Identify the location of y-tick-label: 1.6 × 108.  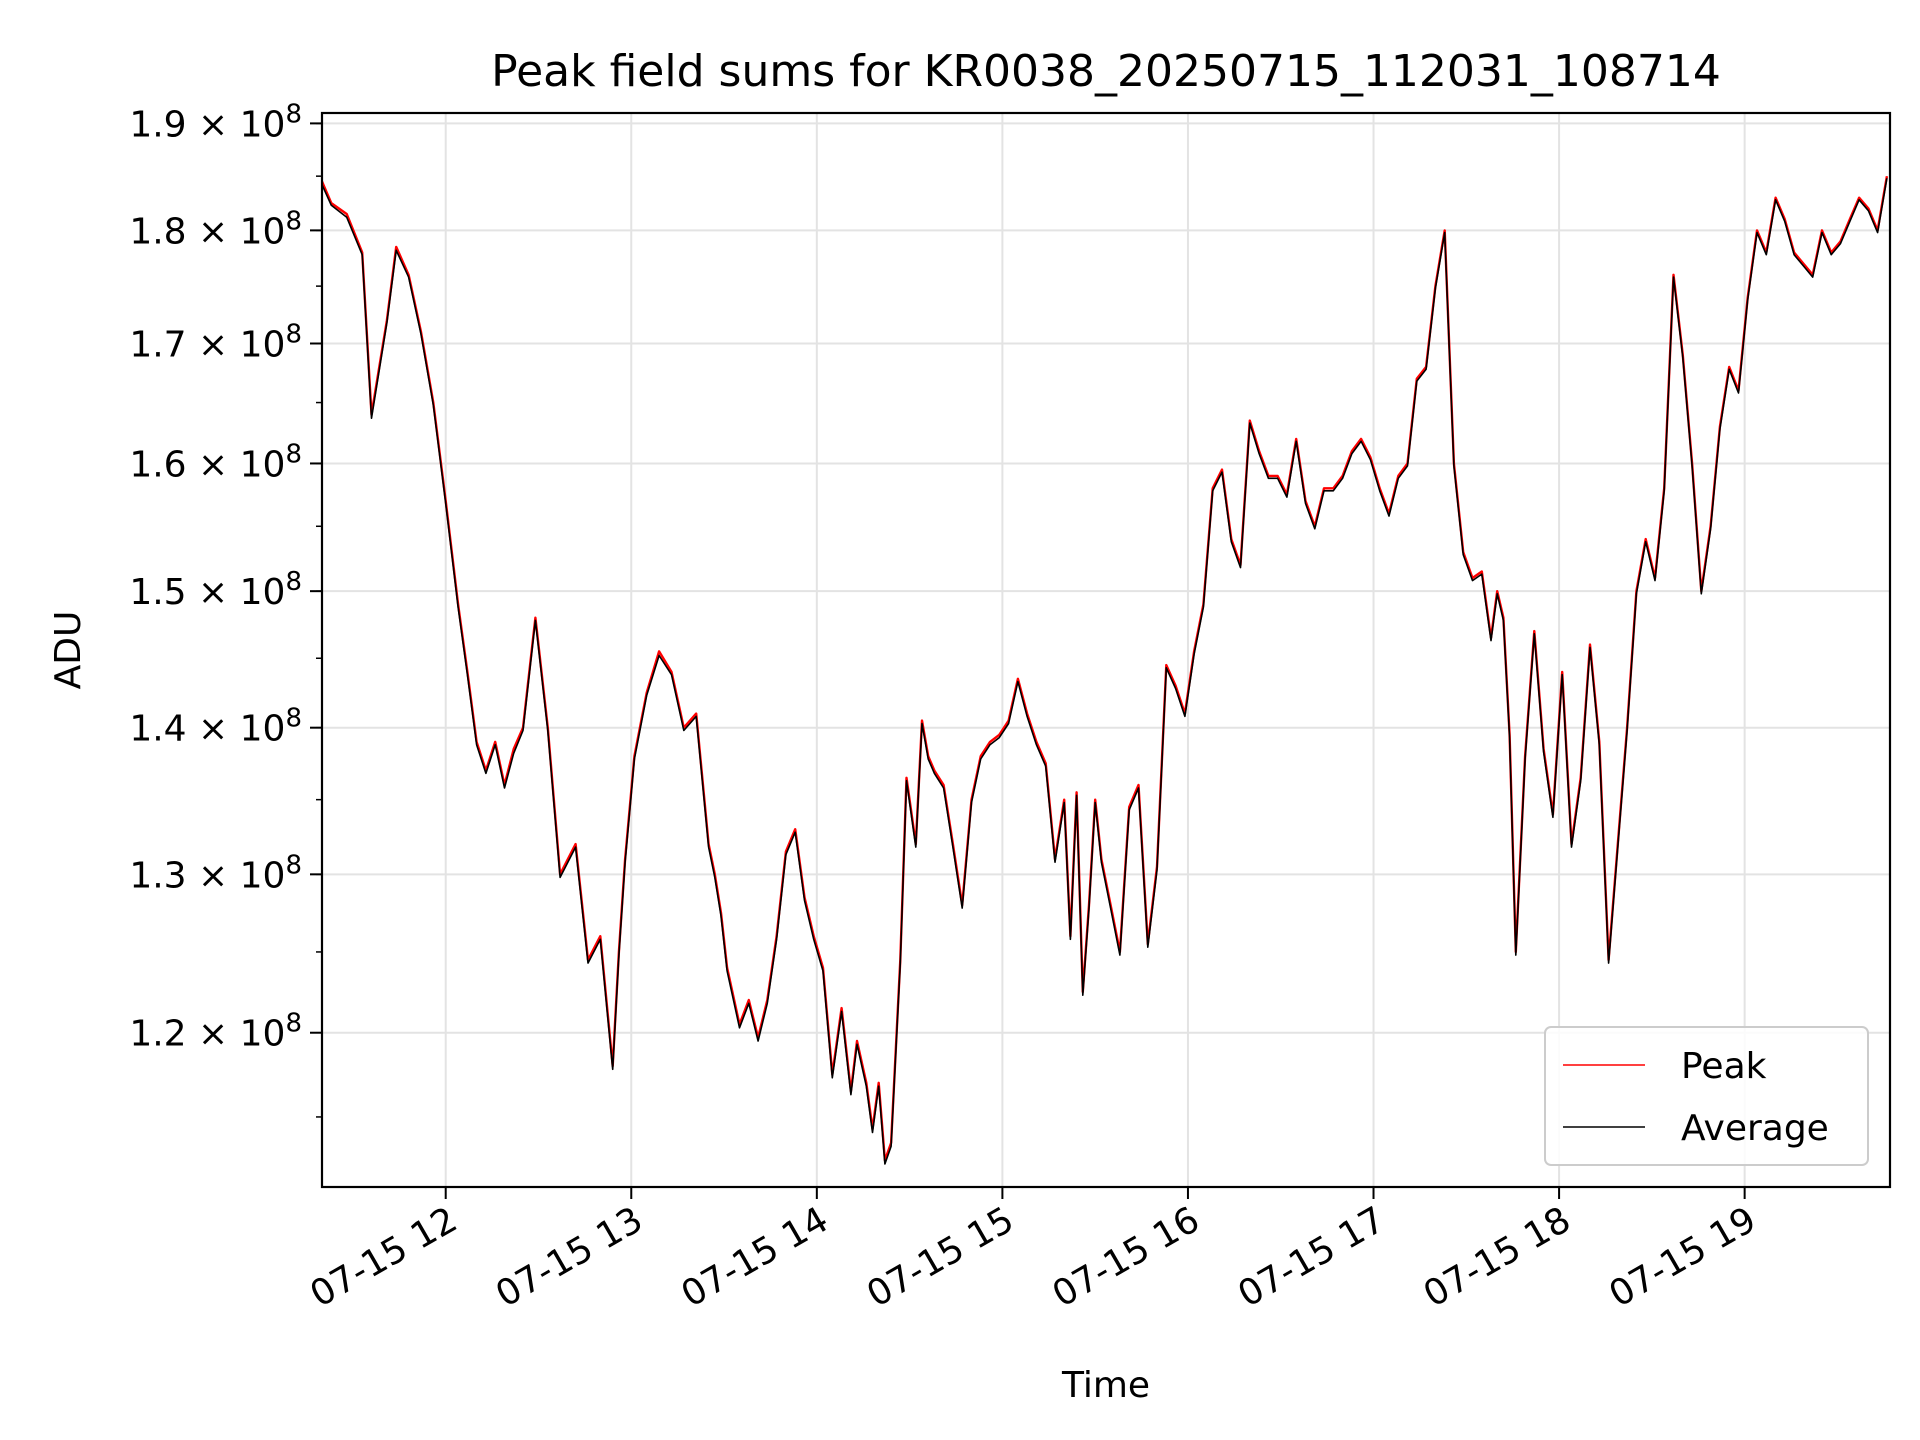
(215, 462).